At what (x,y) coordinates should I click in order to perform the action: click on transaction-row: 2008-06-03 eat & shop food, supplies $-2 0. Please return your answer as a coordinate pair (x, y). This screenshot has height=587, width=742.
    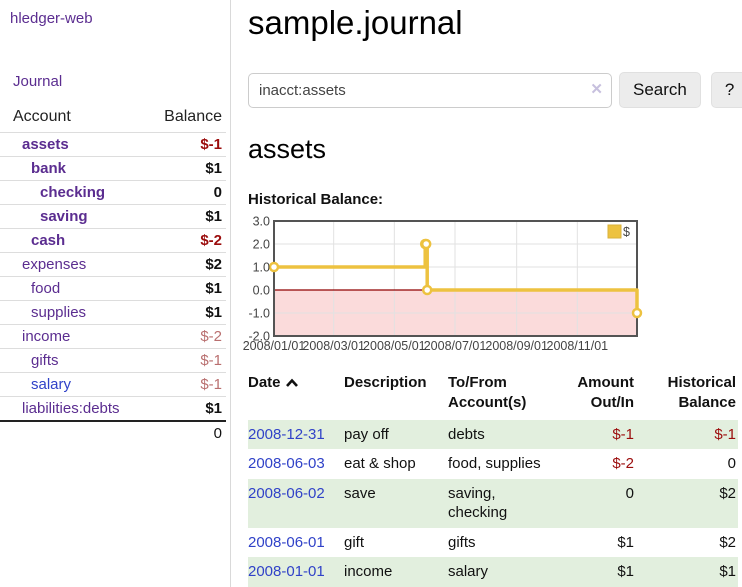
    Looking at the image, I should click on (493, 464).